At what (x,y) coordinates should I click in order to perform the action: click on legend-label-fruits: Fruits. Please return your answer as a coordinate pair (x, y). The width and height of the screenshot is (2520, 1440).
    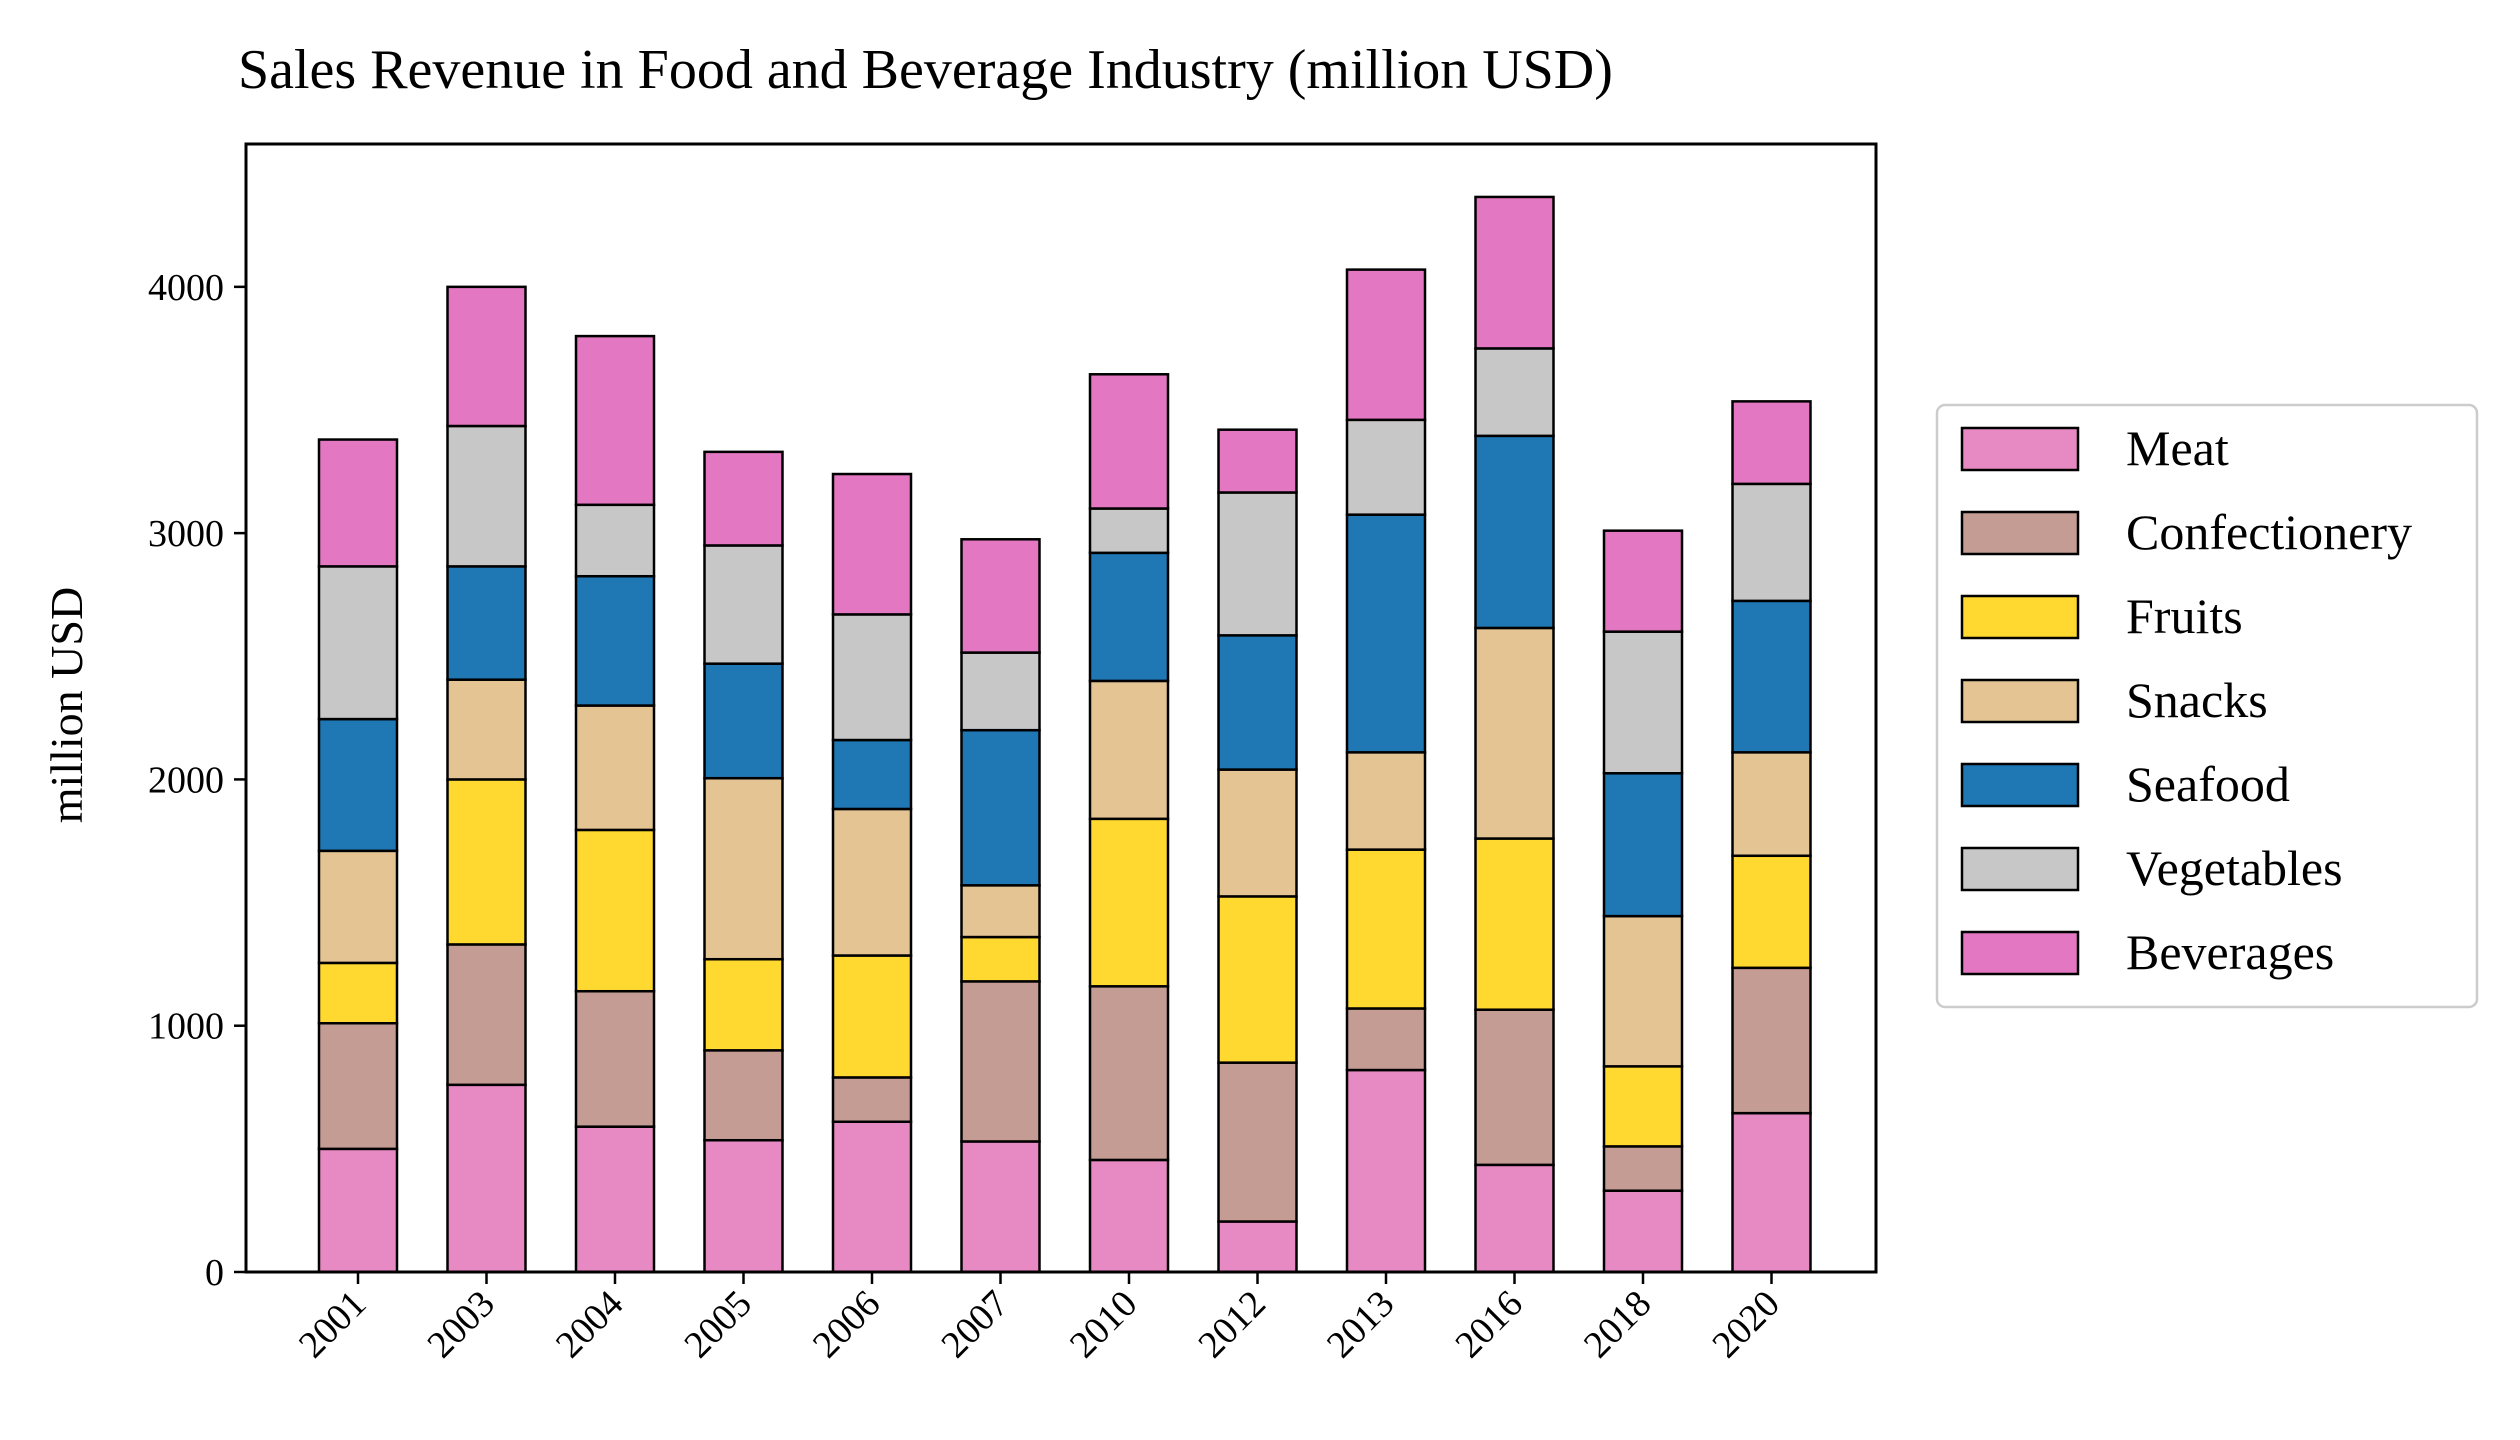
    Looking at the image, I should click on (2184, 616).